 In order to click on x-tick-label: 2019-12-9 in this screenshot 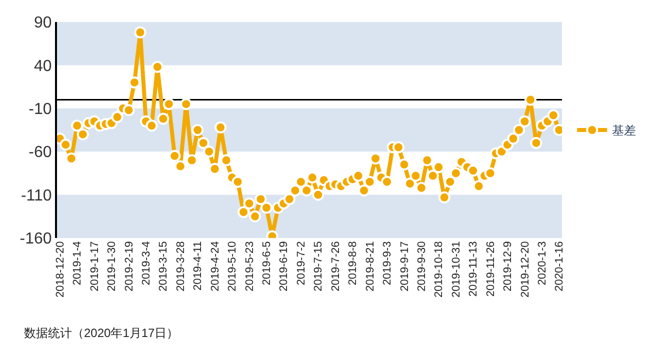, I will do `click(508, 266)`.